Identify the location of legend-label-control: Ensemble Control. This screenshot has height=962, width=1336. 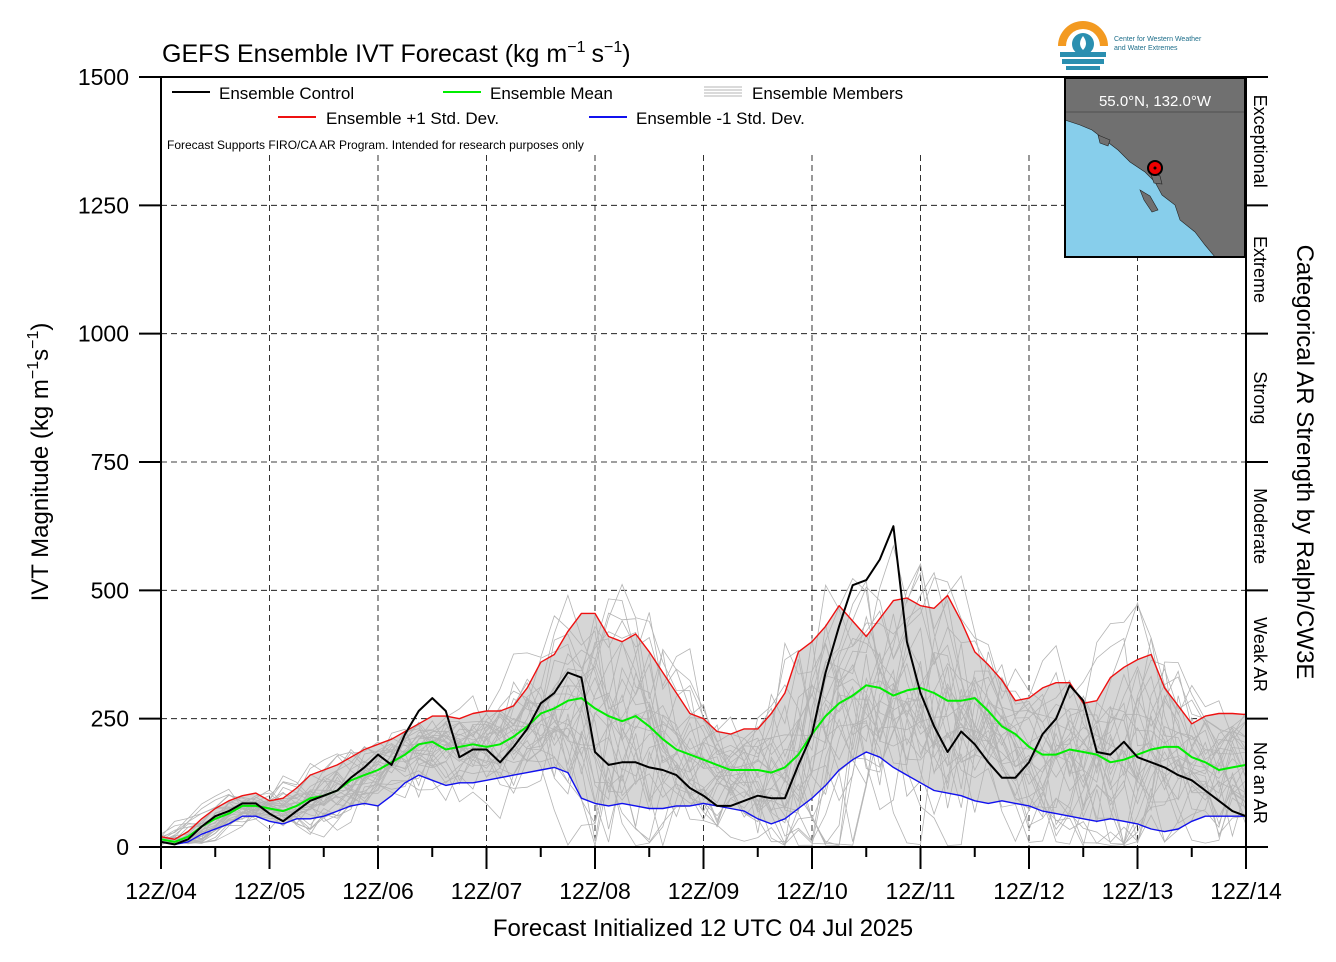
(286, 93).